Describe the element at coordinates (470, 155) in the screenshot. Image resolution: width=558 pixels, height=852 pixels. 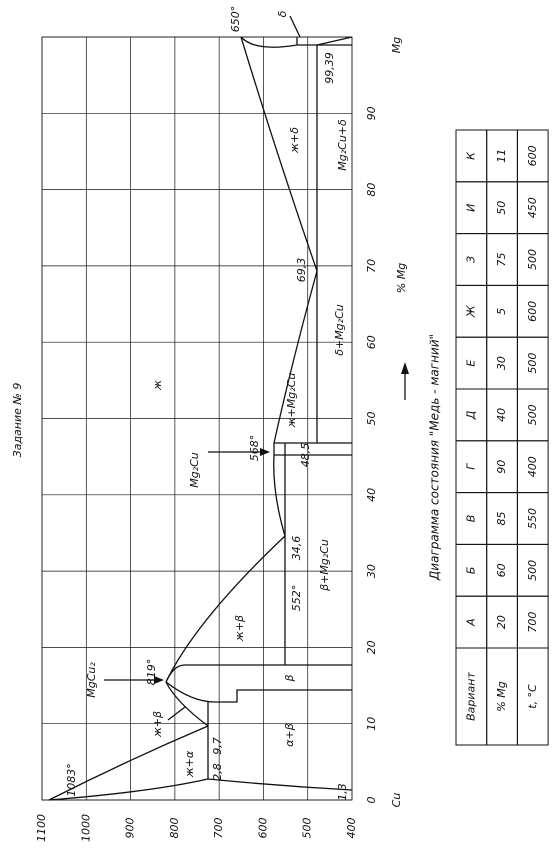
I see `table-text: К` at that location.